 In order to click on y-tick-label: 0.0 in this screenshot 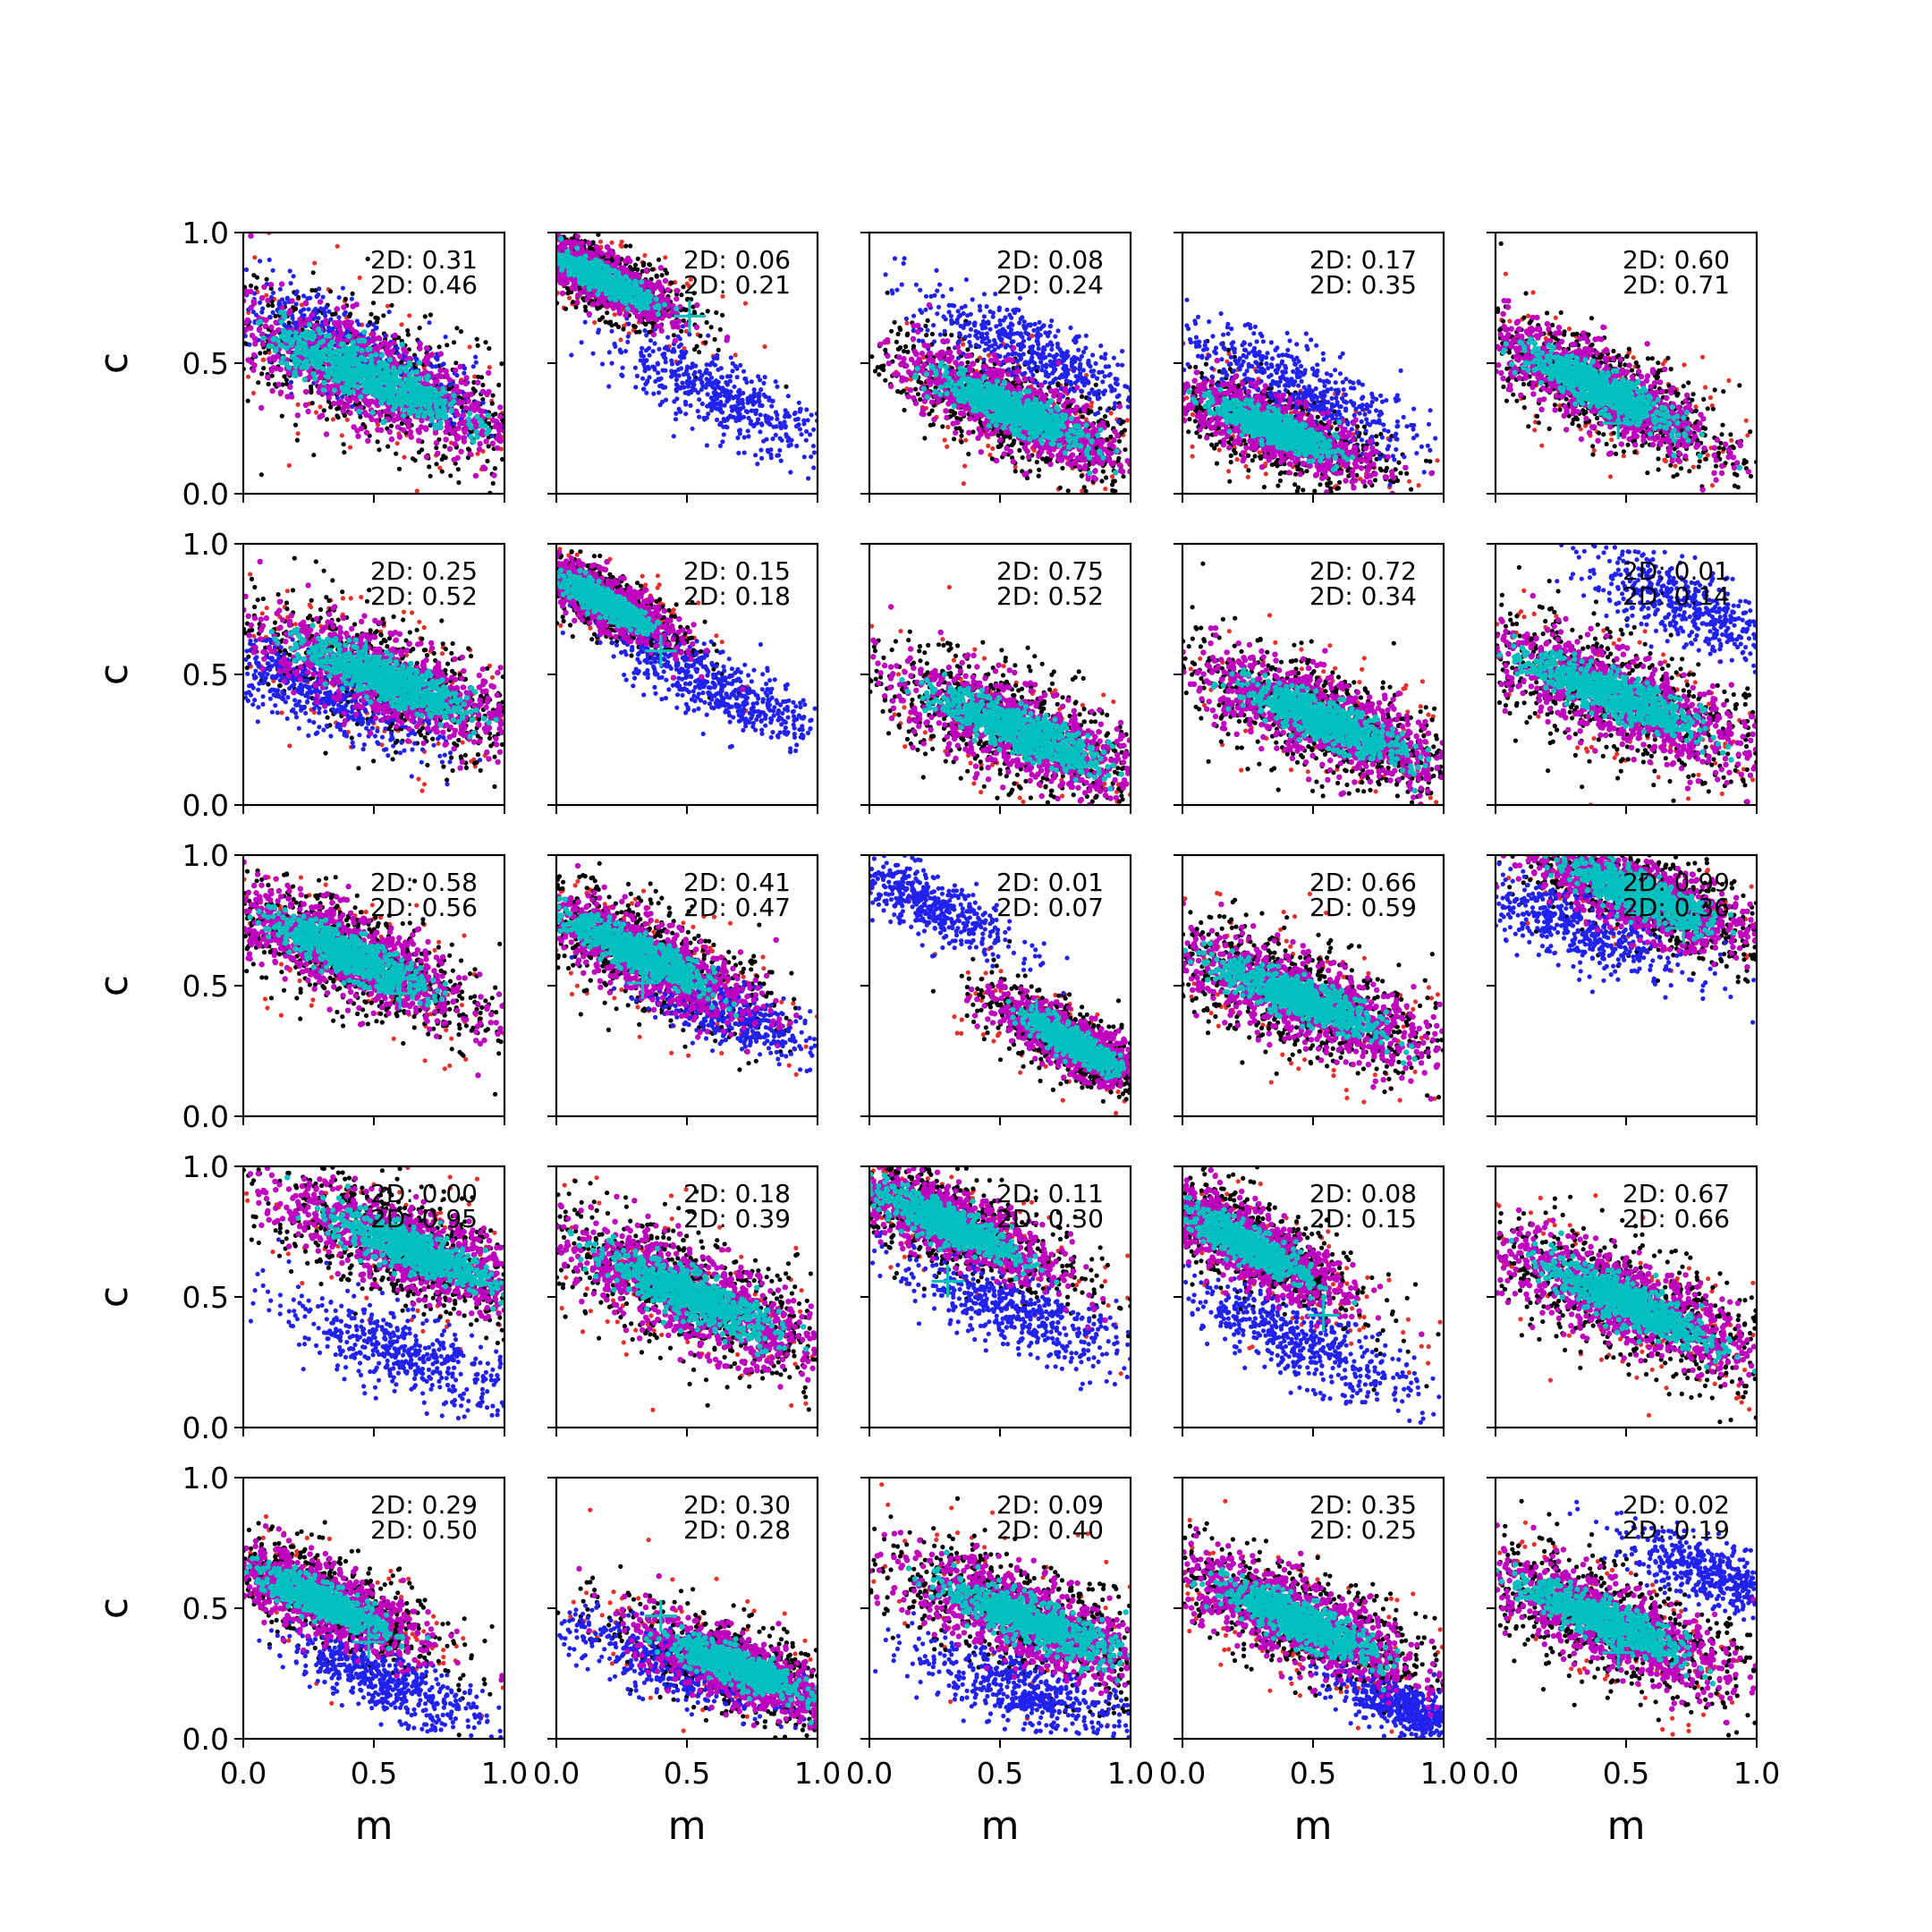, I will do `click(205, 494)`.